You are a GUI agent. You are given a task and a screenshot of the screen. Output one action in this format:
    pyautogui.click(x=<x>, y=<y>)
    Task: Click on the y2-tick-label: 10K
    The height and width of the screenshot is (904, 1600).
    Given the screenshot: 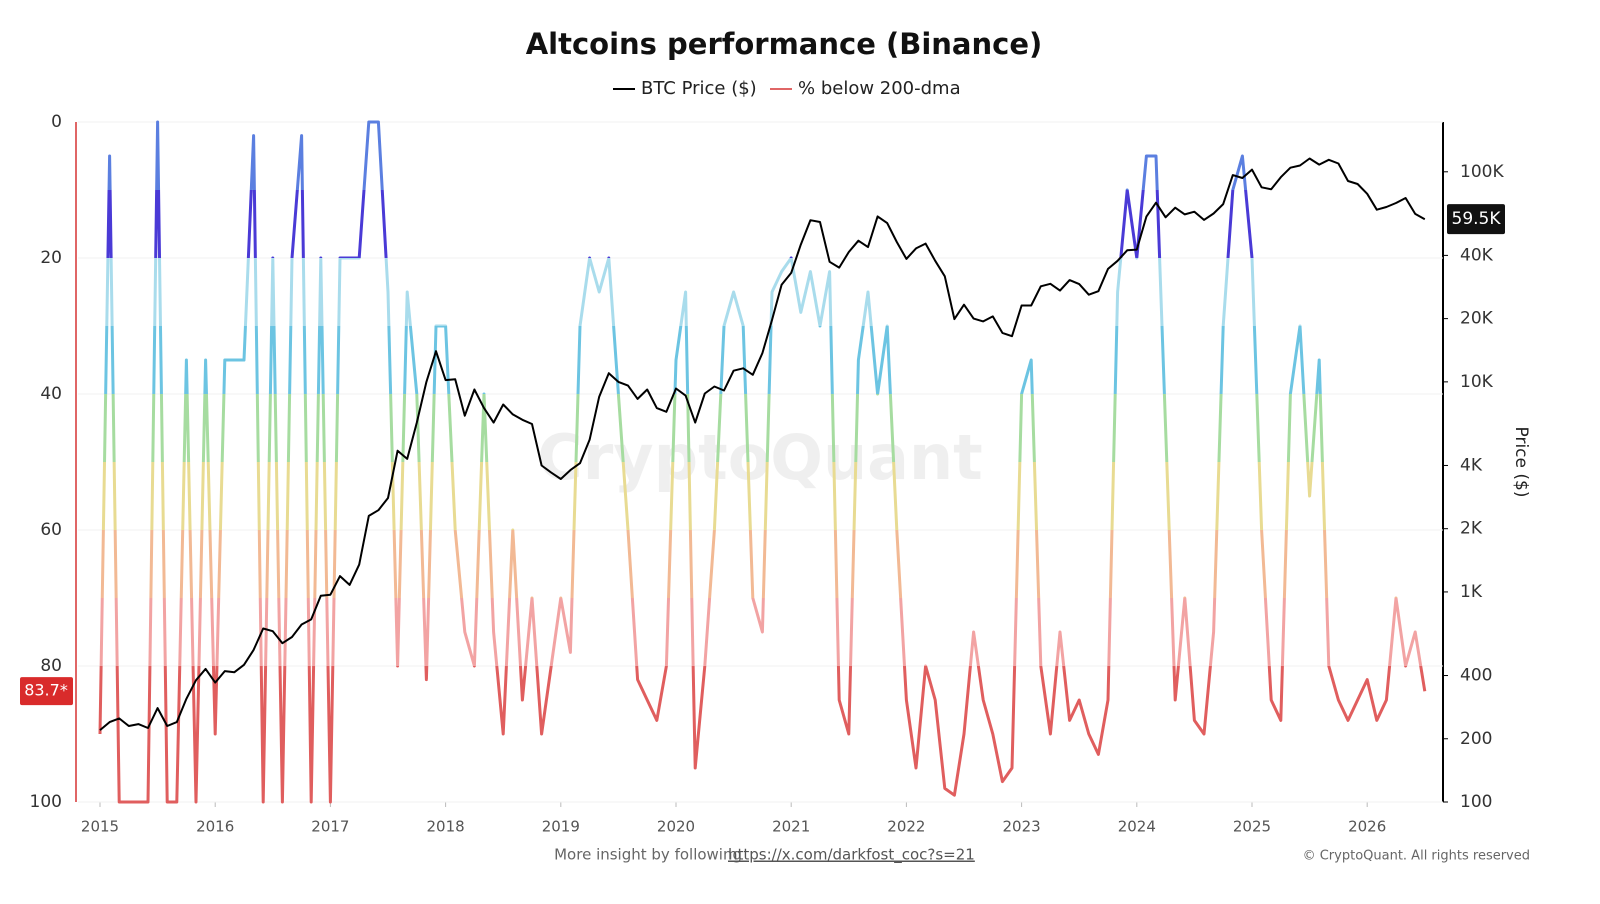 What is the action you would take?
    pyautogui.click(x=1477, y=382)
    